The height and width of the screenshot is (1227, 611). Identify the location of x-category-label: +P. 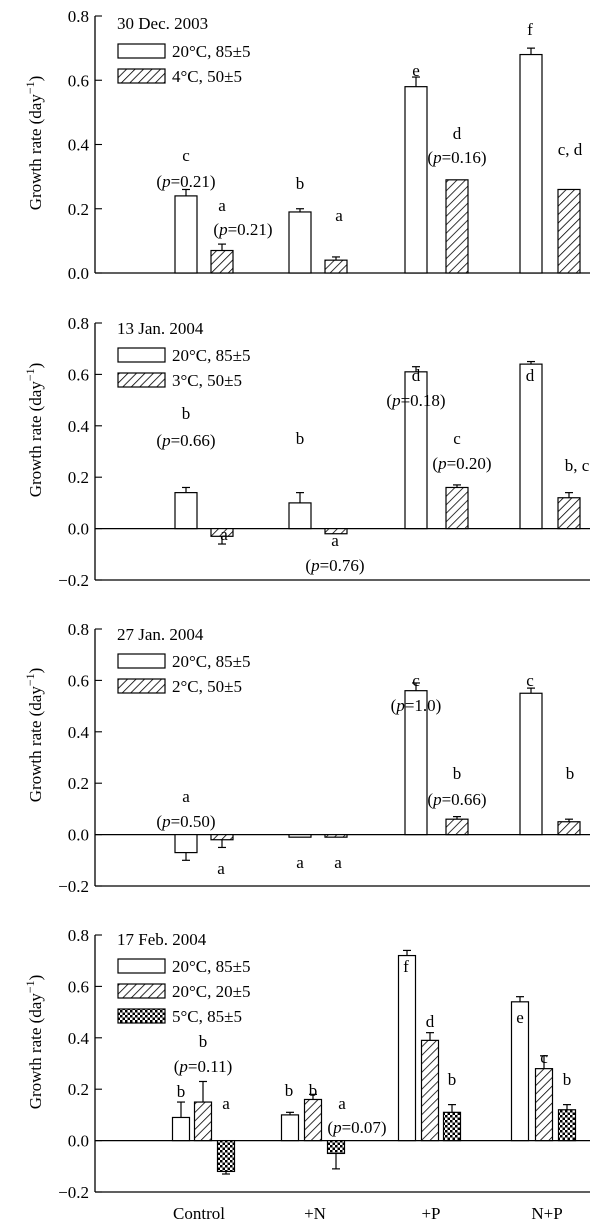
(430, 1213).